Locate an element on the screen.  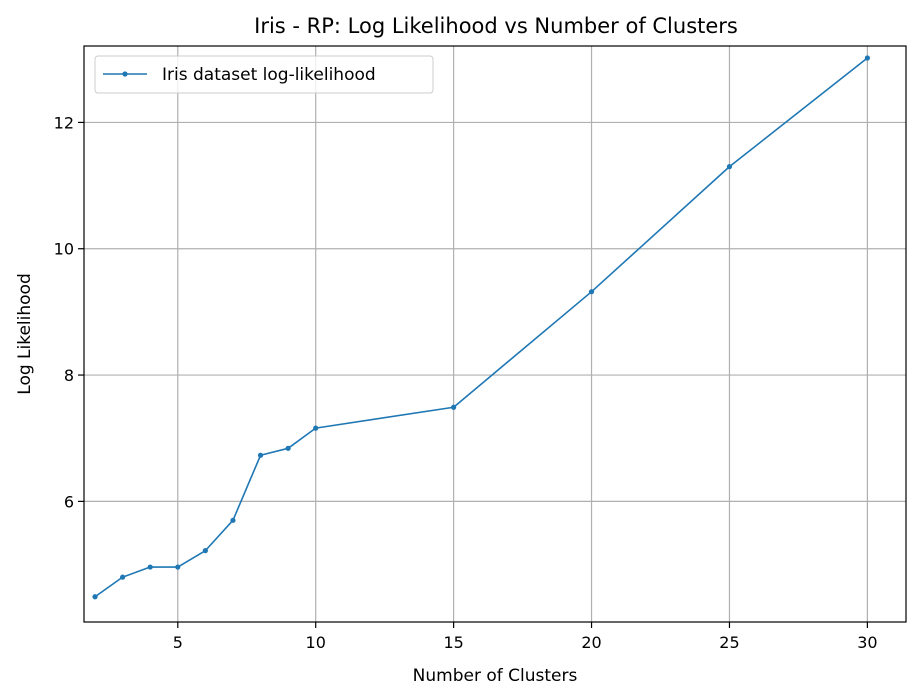
y-tick-label: 10 is located at coordinates (64, 249).